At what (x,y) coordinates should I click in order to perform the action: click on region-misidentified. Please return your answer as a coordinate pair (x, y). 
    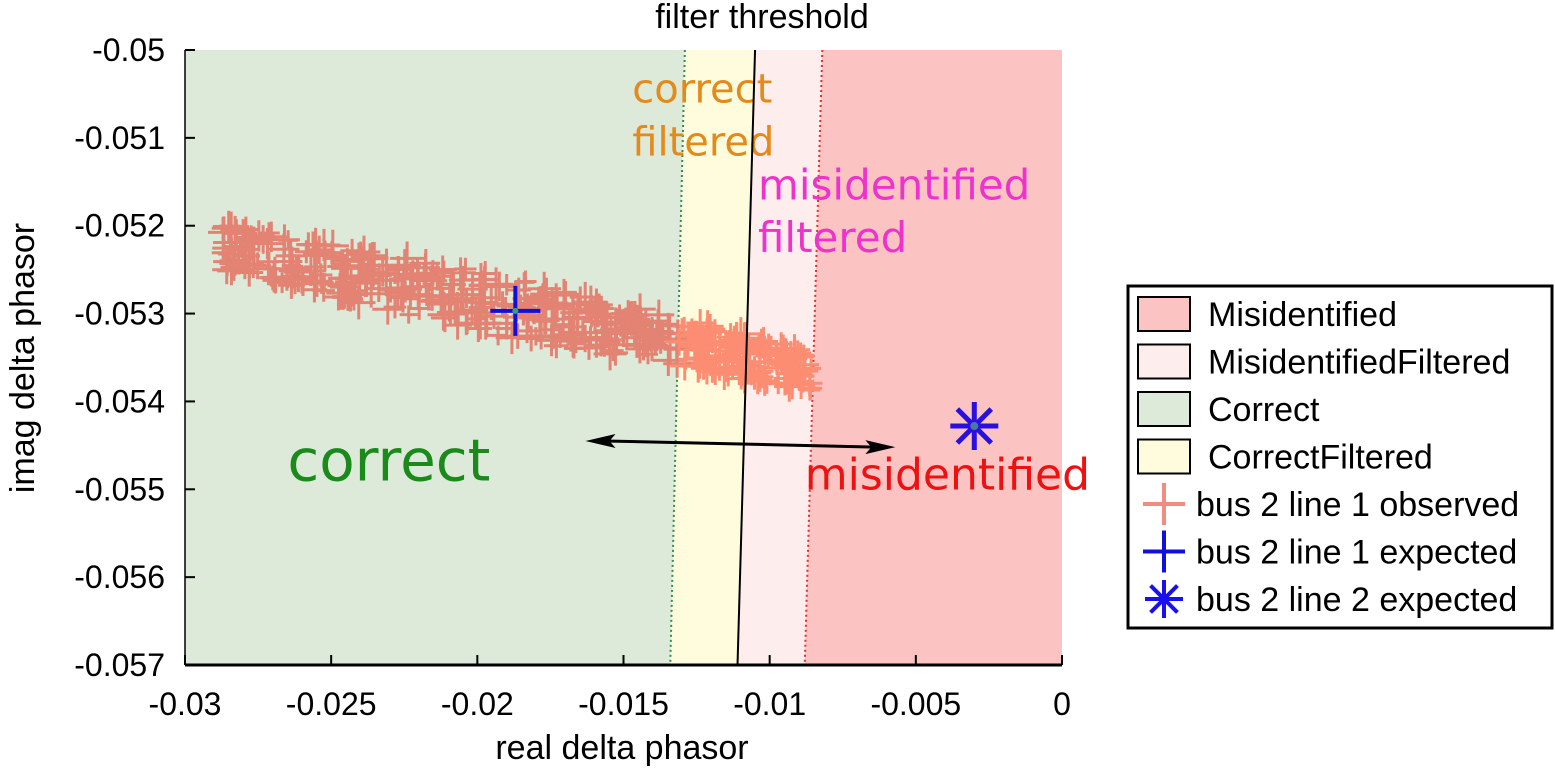
    Looking at the image, I should click on (933, 357).